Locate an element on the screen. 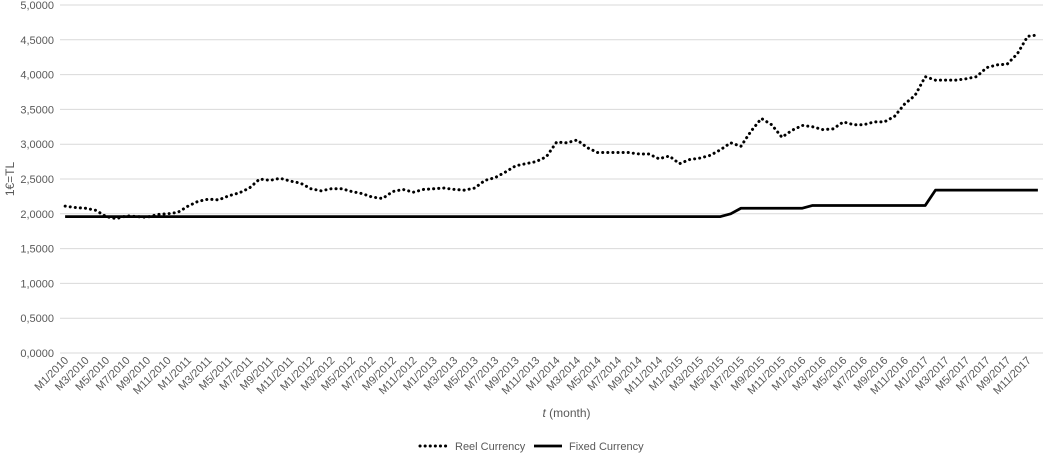 The height and width of the screenshot is (455, 1052). y-axis-title: 1€=TL is located at coordinates (10, 178).